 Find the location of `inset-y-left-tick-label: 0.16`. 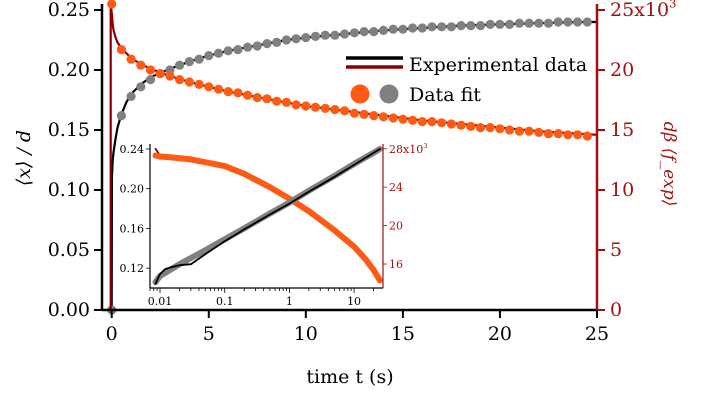

inset-y-left-tick-label: 0.16 is located at coordinates (132, 228).